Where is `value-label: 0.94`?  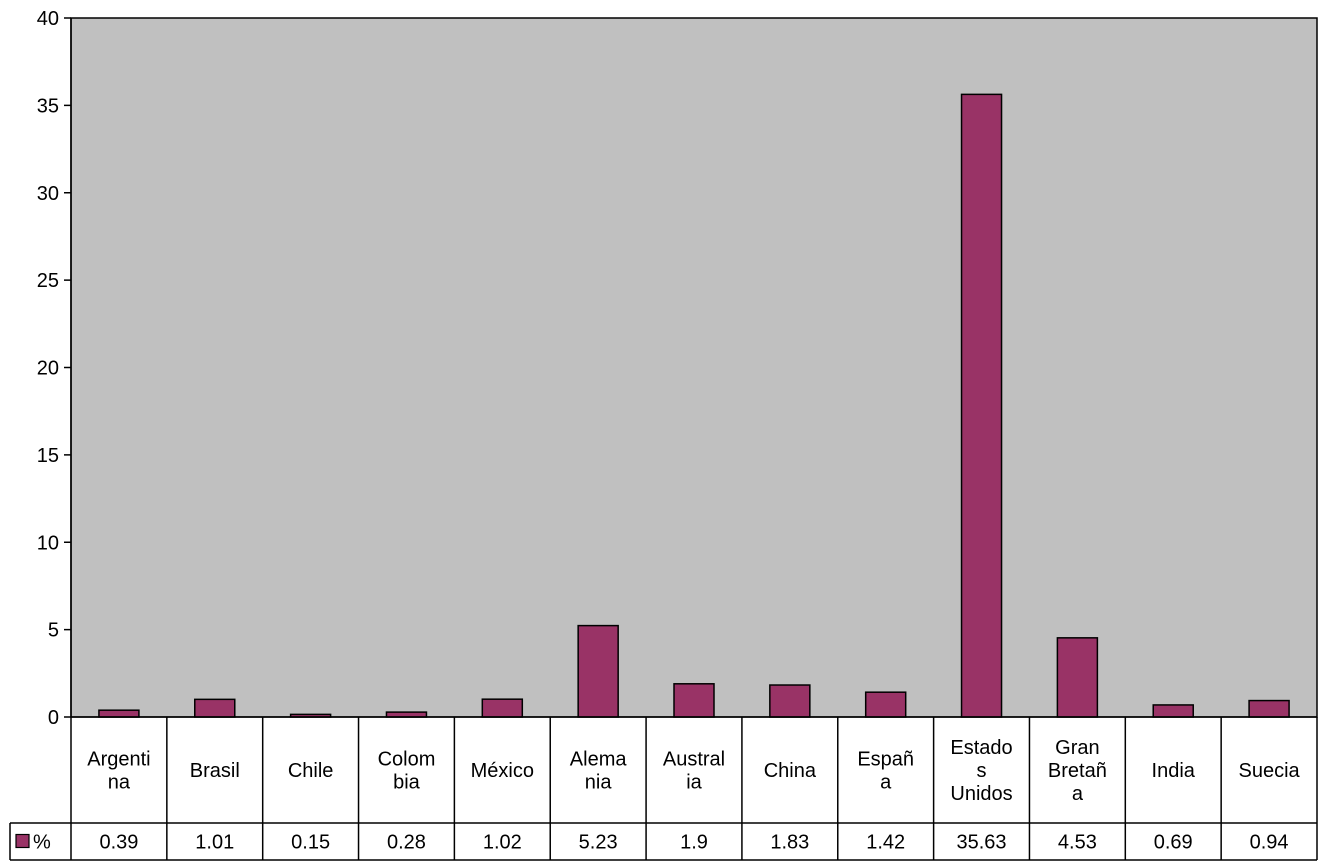
value-label: 0.94 is located at coordinates (1269, 843).